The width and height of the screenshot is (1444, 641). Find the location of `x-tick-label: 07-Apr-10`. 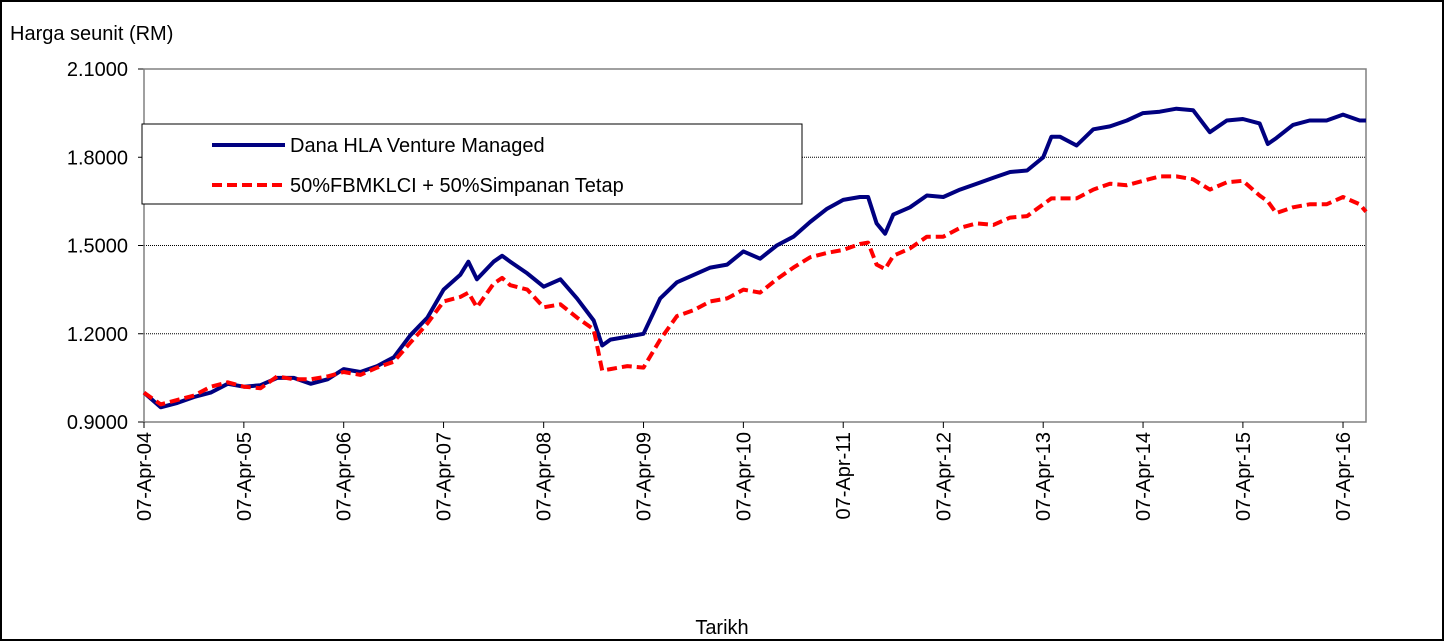

x-tick-label: 07-Apr-10 is located at coordinates (744, 476).